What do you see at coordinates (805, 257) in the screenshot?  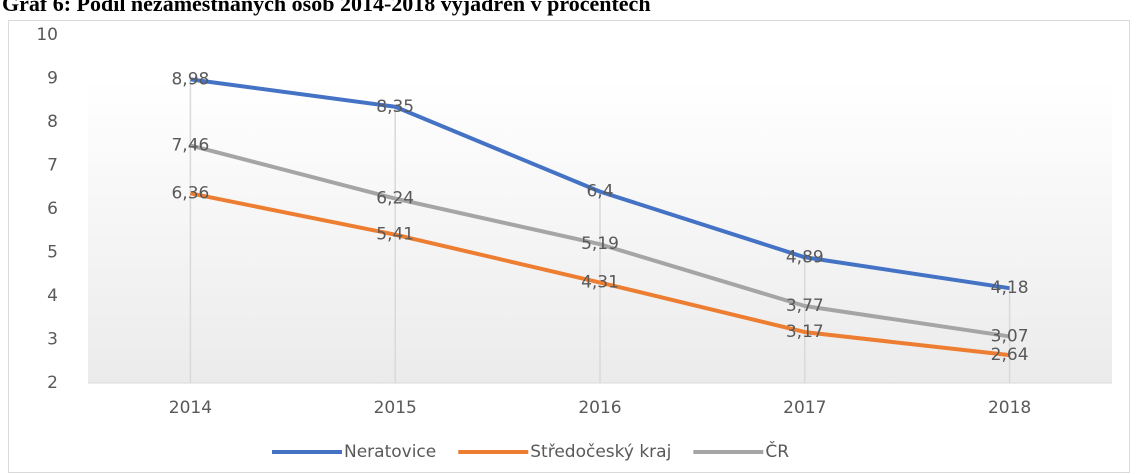 I see `data-label: 4,89` at bounding box center [805, 257].